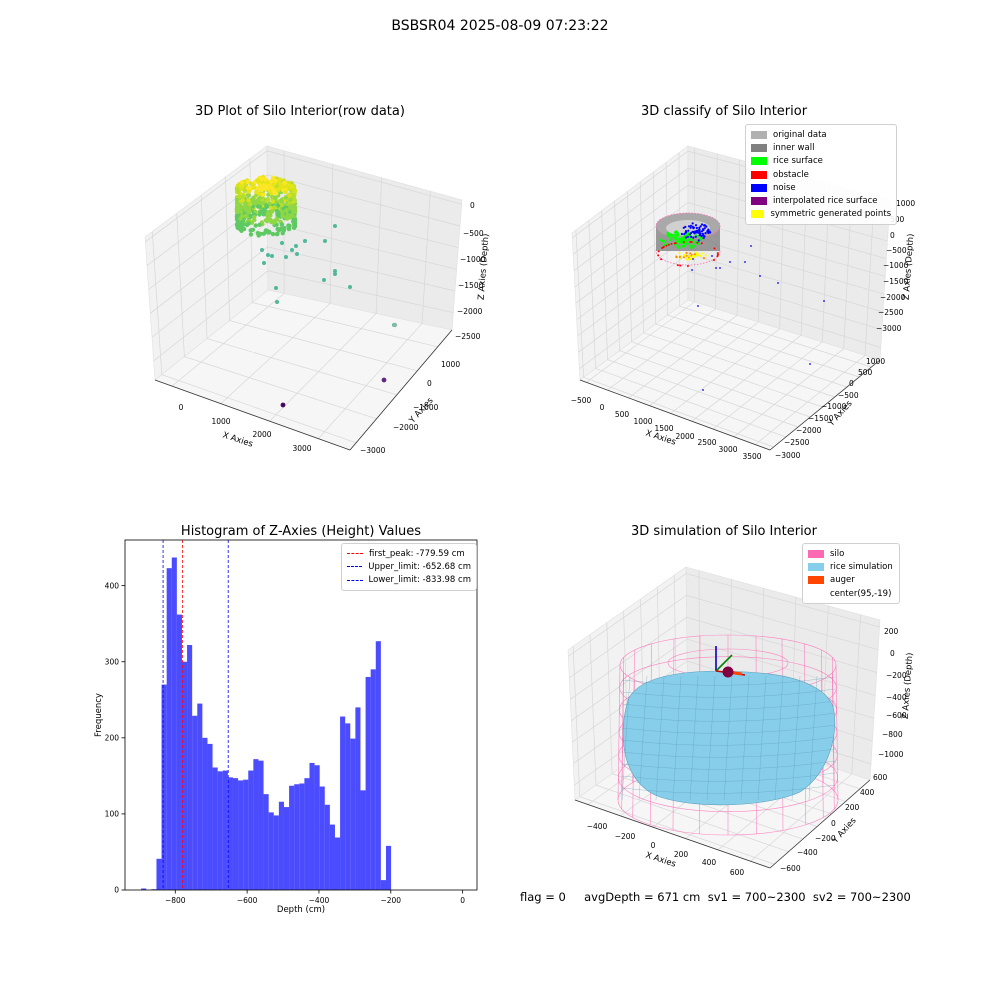 This screenshot has height=1000, width=1000. What do you see at coordinates (409, 553) in the screenshot?
I see `legend-item: first_peak: -779.59 cm` at bounding box center [409, 553].